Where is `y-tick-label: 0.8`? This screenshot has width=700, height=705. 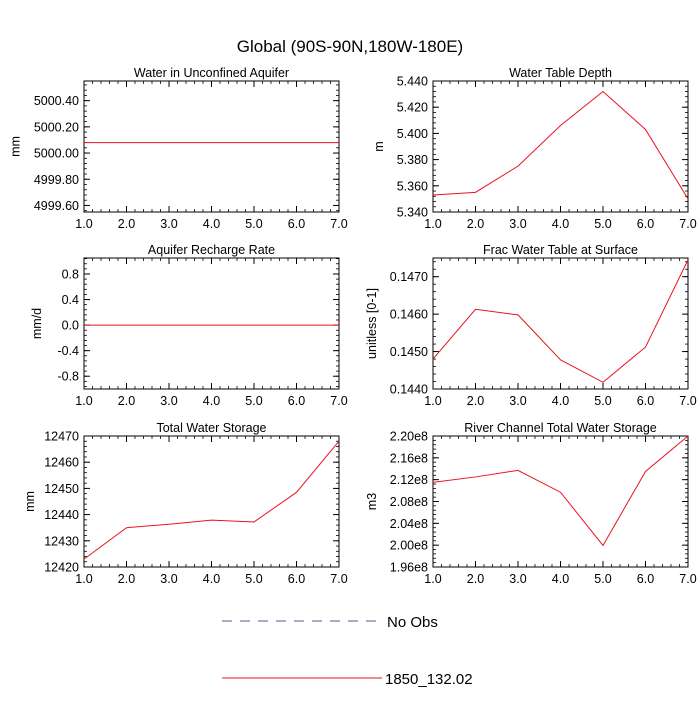
y-tick-label: 0.8 is located at coordinates (70, 274).